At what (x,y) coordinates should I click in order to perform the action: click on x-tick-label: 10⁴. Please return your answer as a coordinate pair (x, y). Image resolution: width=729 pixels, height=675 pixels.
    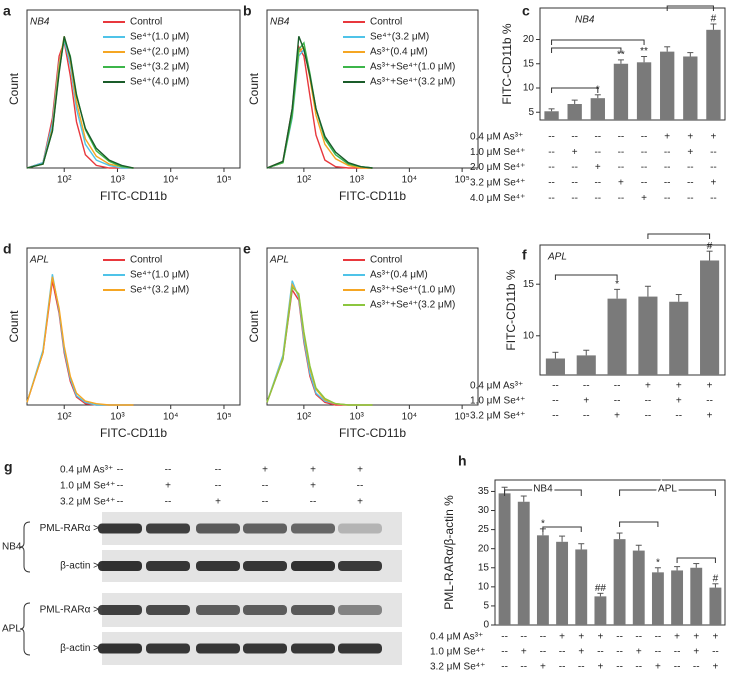
    Looking at the image, I should click on (170, 417).